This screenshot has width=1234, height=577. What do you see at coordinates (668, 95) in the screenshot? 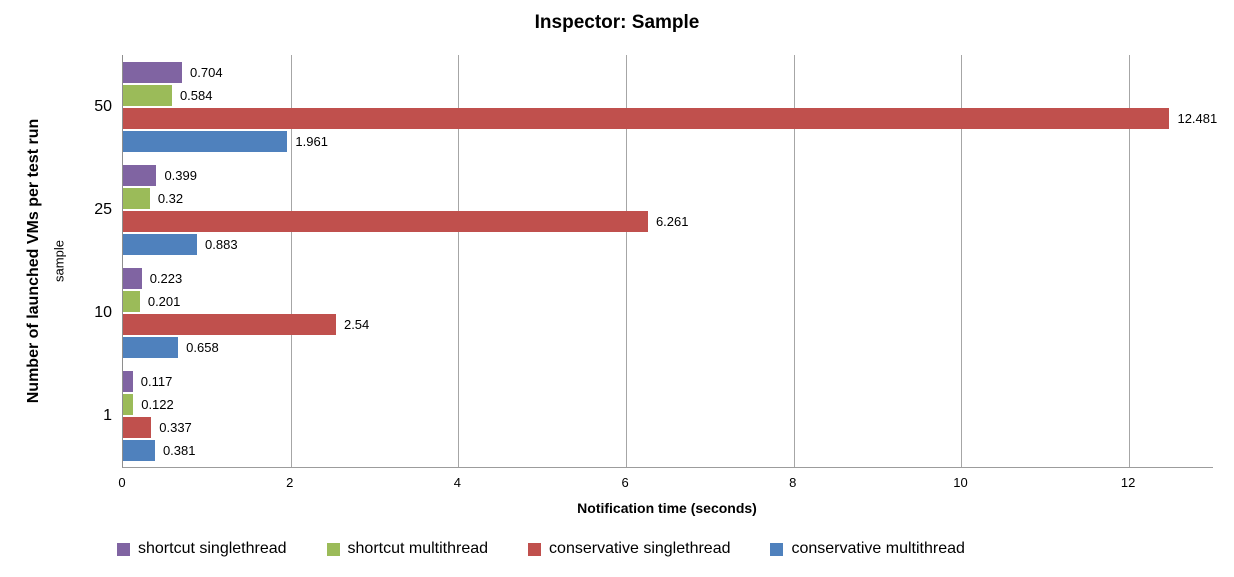
I see `bar-row: 0.584` at bounding box center [668, 95].